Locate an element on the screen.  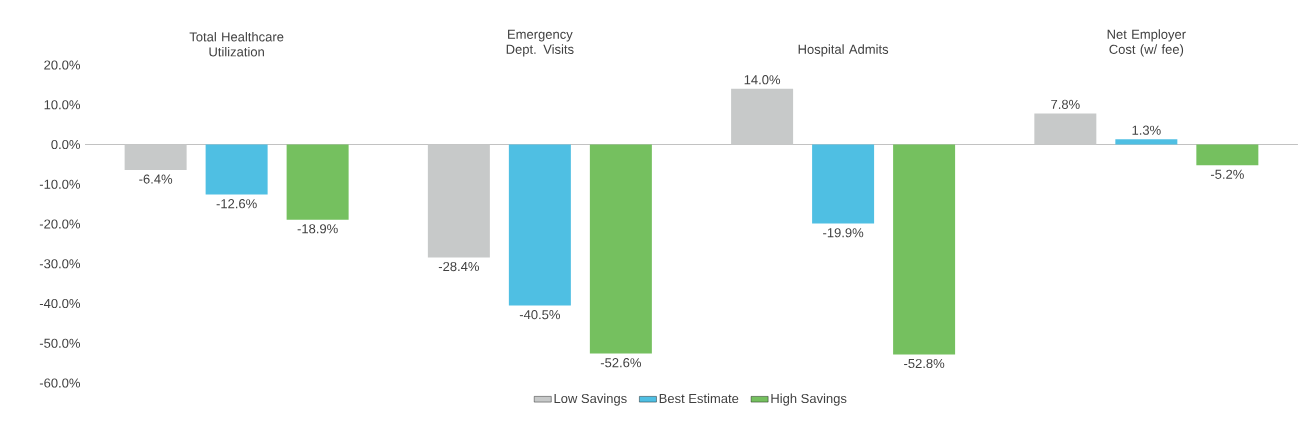
data-label: -40.5% is located at coordinates (539, 315).